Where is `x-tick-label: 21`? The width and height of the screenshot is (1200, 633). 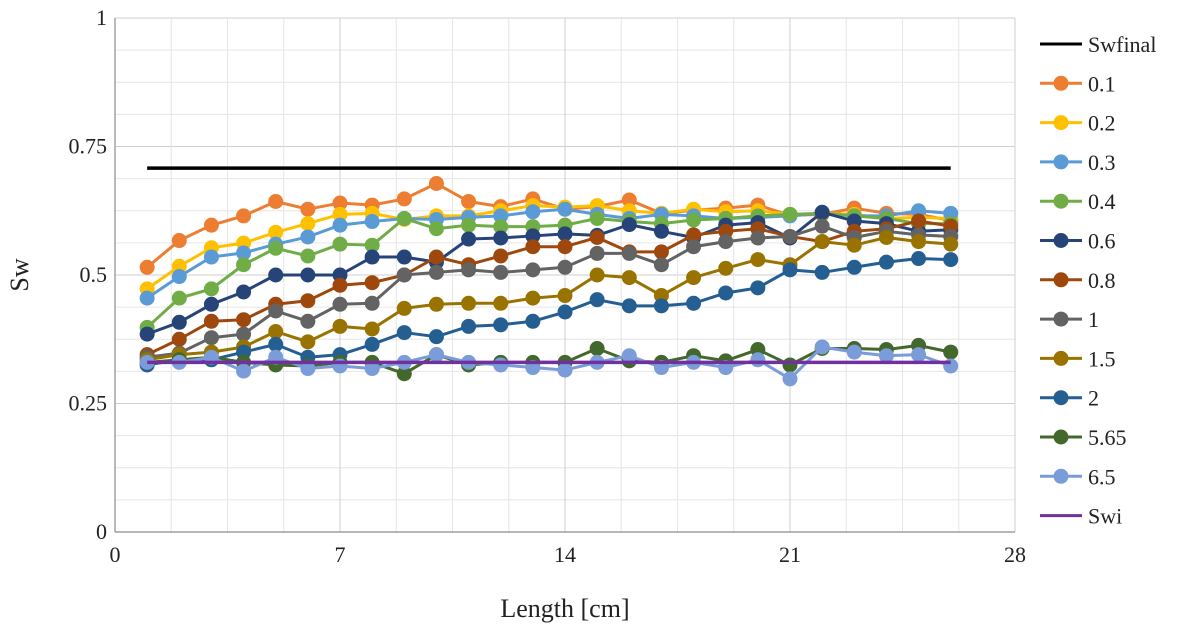 x-tick-label: 21 is located at coordinates (790, 554).